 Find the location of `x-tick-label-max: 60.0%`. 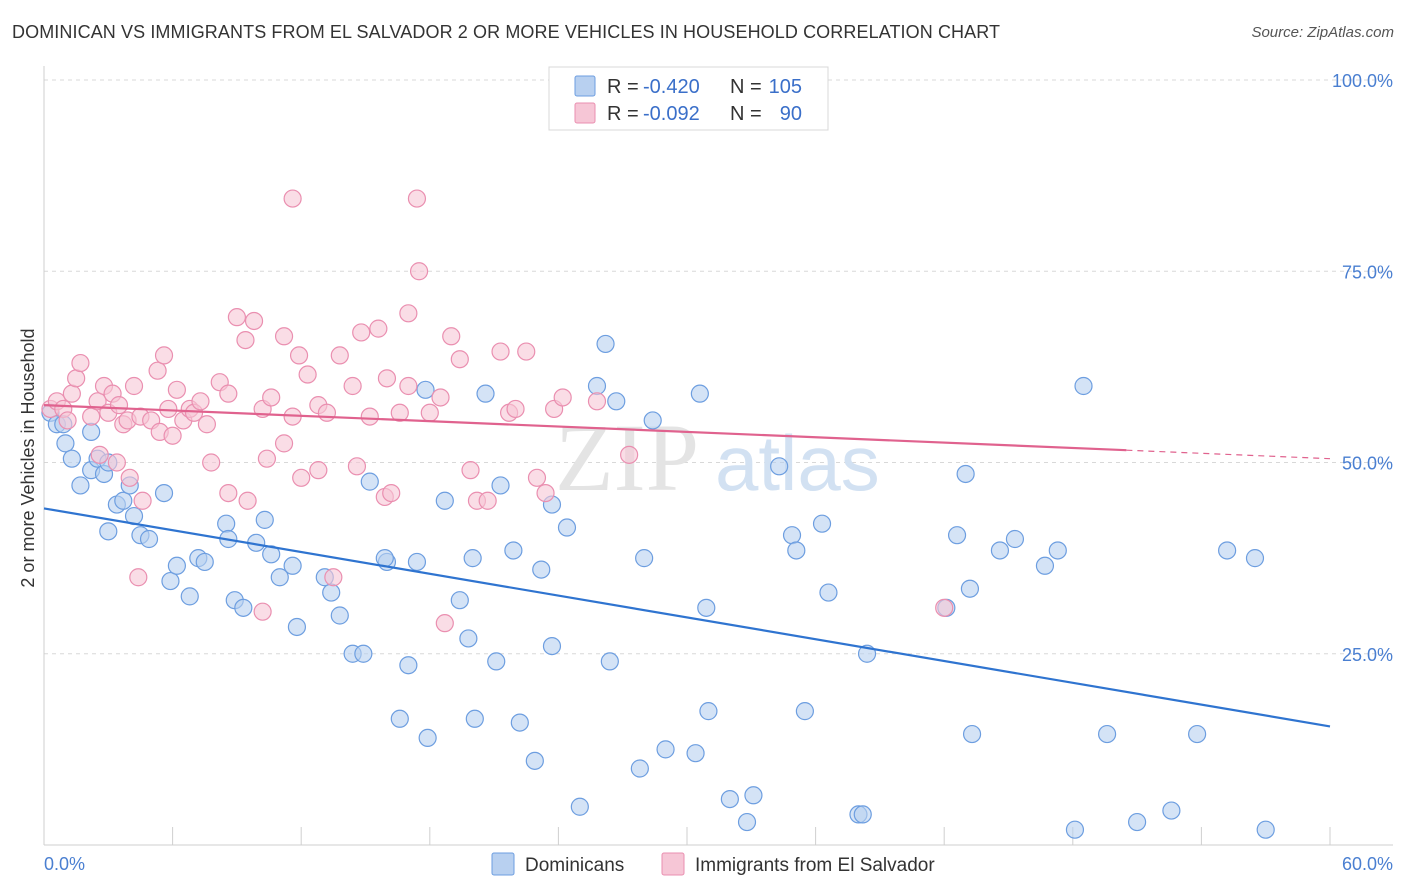

x-tick-label-max: 60.0% is located at coordinates (1367, 864).